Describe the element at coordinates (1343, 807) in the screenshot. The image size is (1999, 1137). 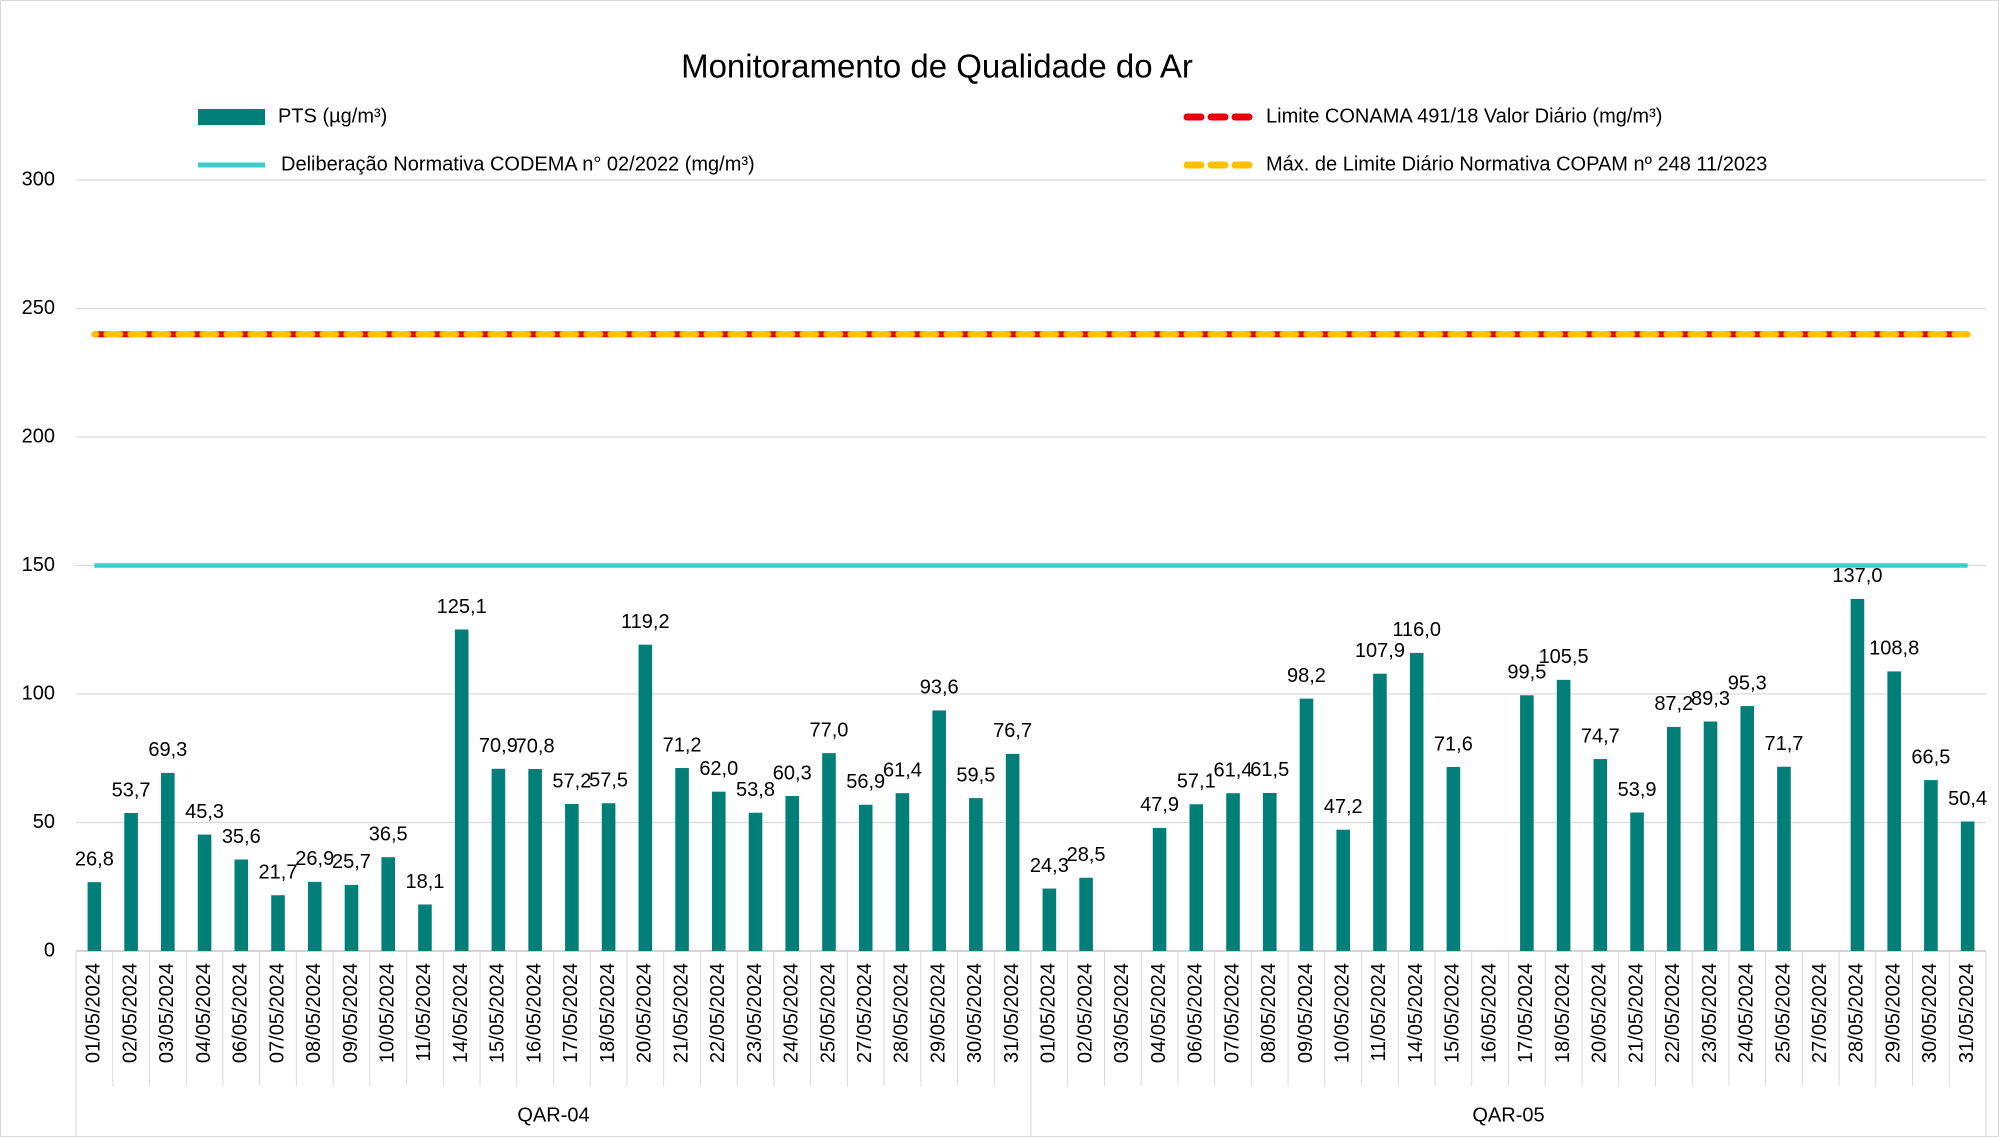
I see `data-label: 47,2` at that location.